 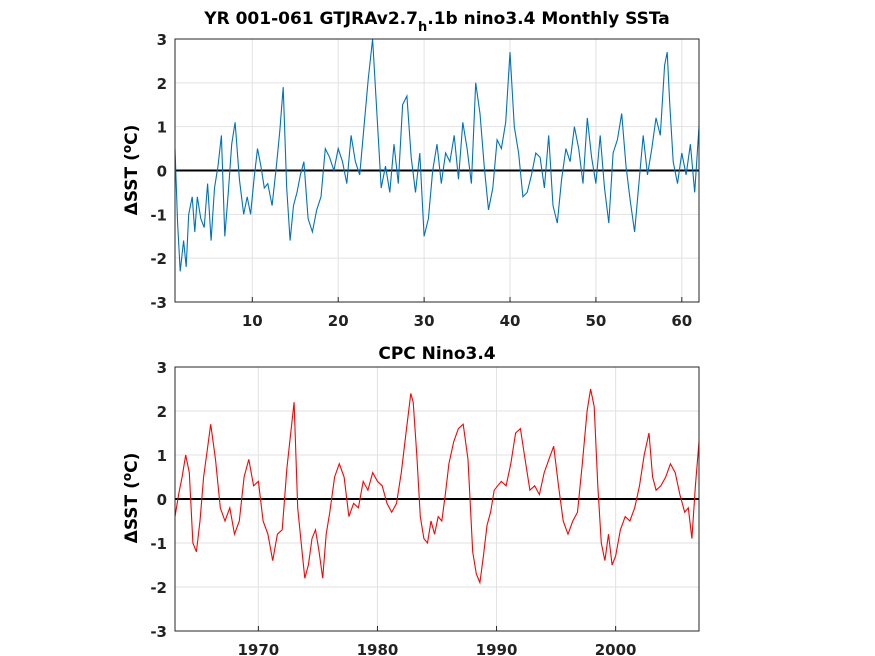 What do you see at coordinates (338, 321) in the screenshot?
I see `top-xtick-label: 20` at bounding box center [338, 321].